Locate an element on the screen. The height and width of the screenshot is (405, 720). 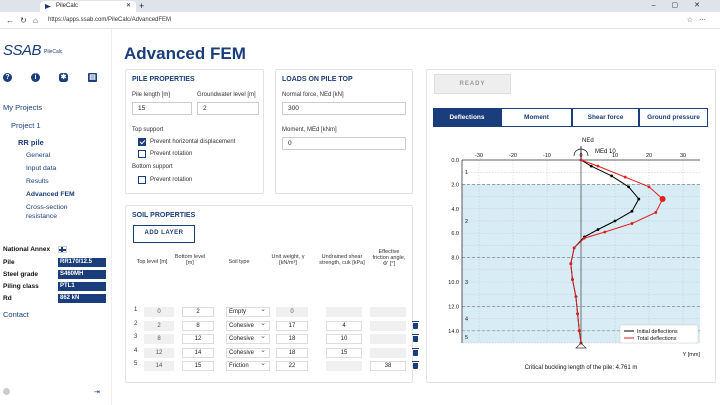
row-number: 3 is located at coordinates (136, 337).